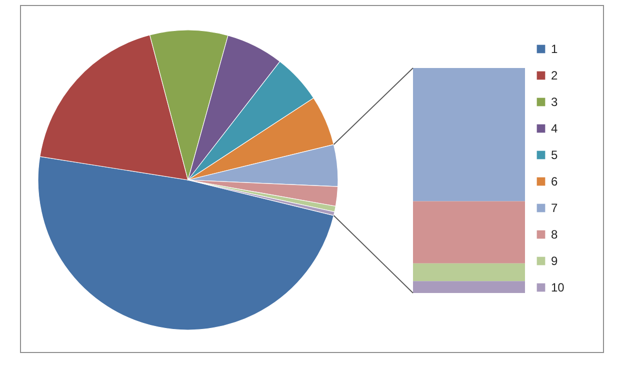 The image size is (622, 365). What do you see at coordinates (554, 208) in the screenshot?
I see `legend-label: 7` at bounding box center [554, 208].